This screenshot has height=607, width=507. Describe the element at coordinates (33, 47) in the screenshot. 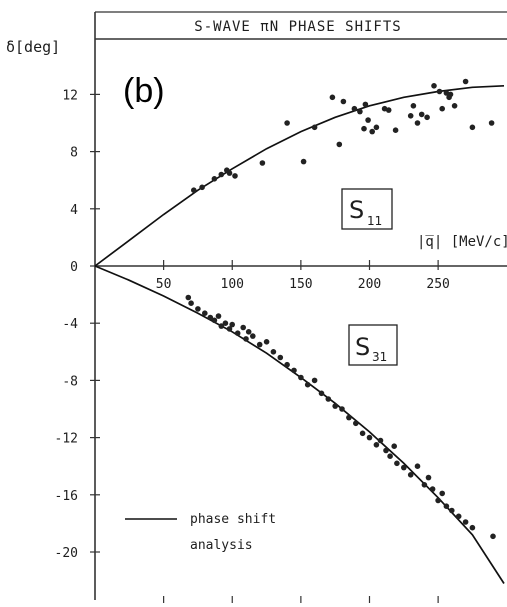

I see `y-axis-label: δ[deg]` at that location.